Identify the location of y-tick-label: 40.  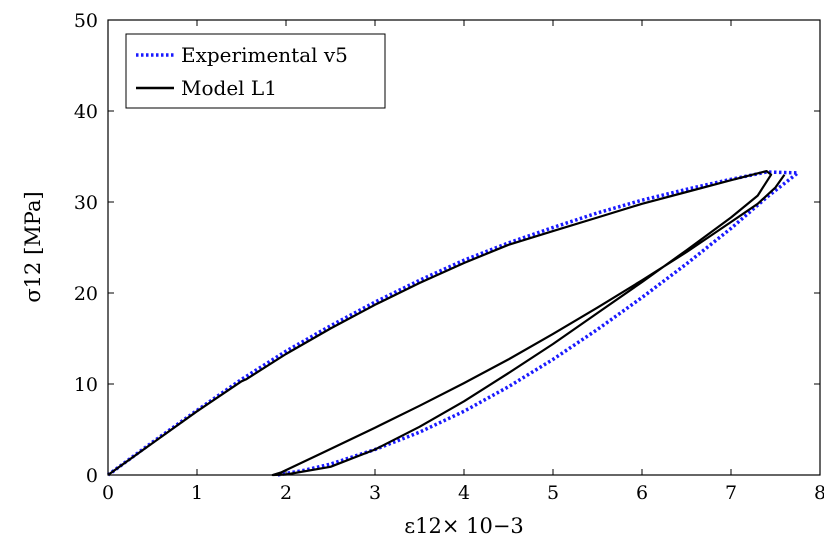
(86, 112).